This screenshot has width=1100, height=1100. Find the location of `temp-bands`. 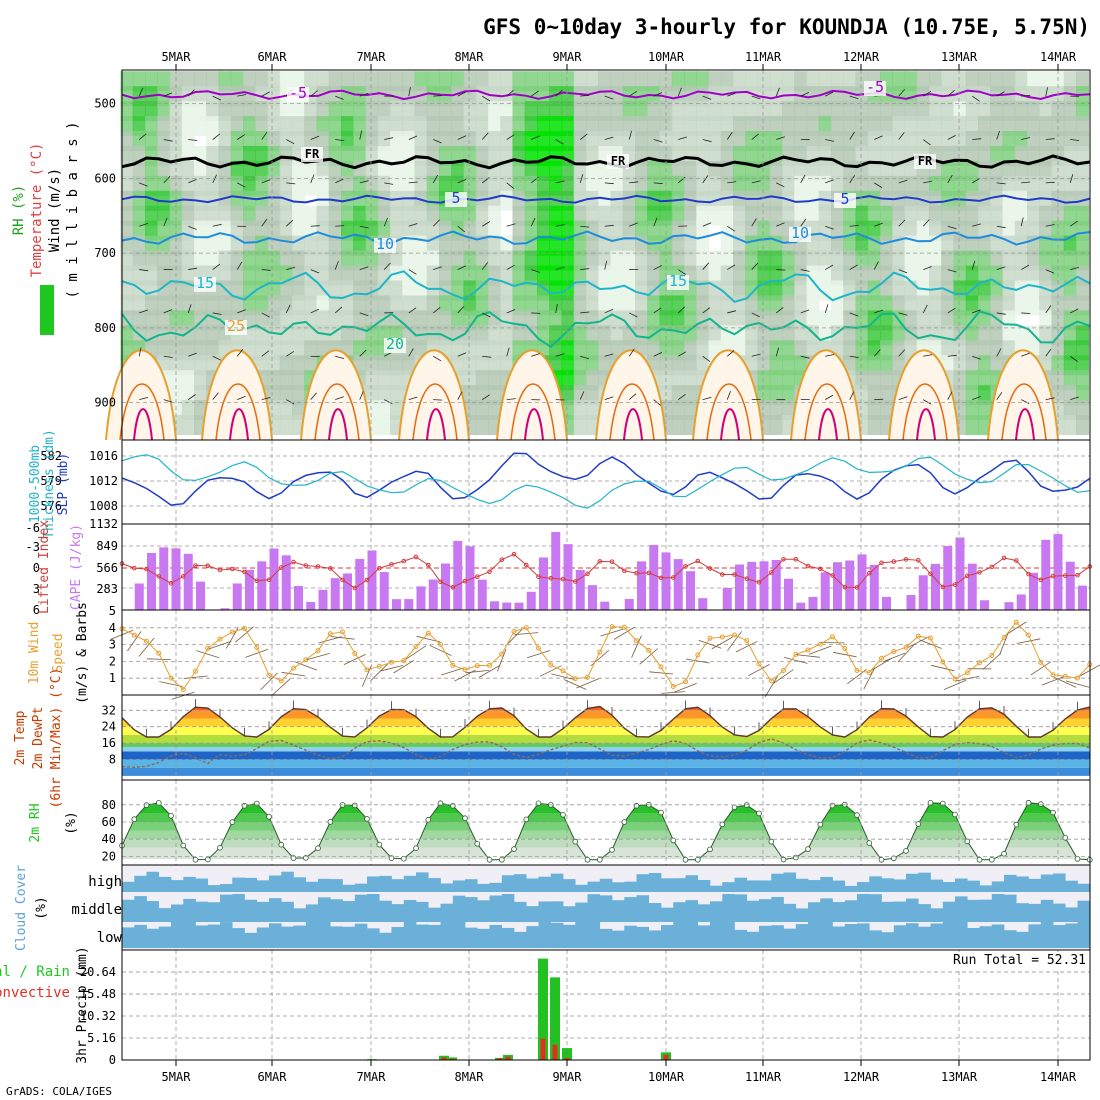

temp-bands is located at coordinates (606, 741).